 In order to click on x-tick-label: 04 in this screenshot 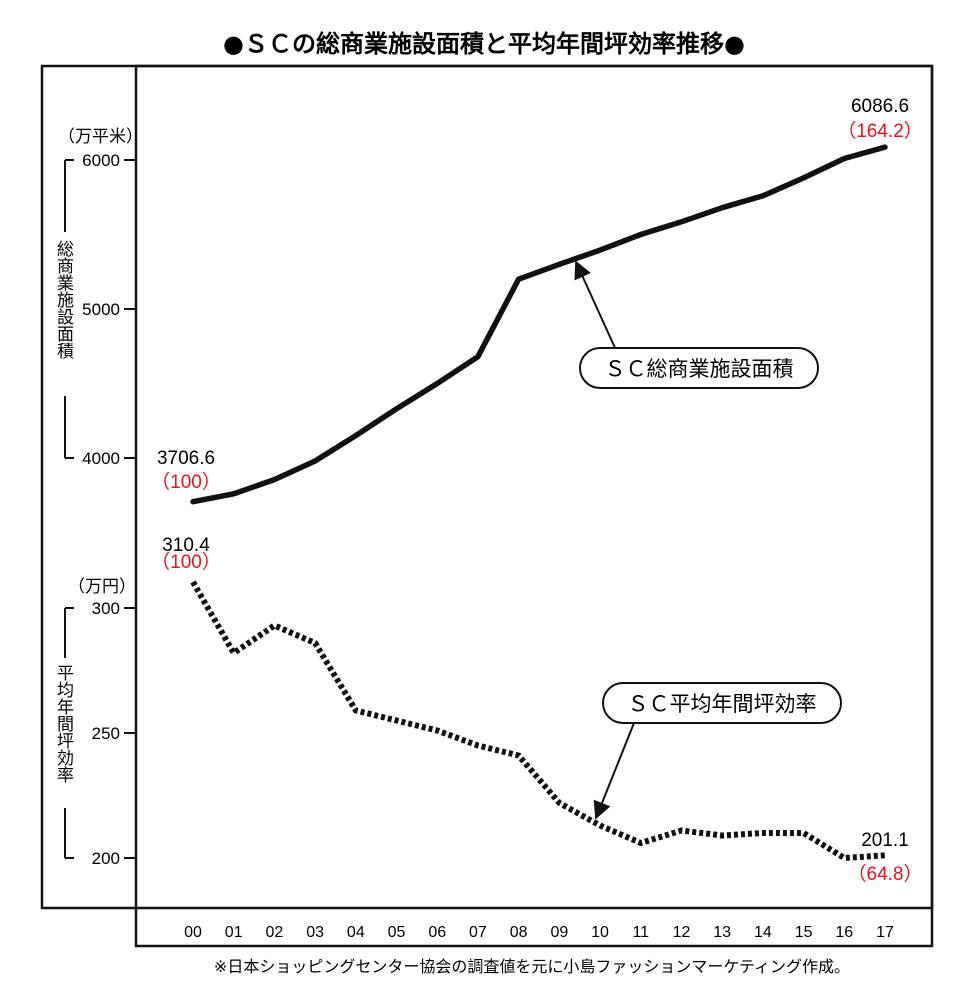, I will do `click(356, 932)`.